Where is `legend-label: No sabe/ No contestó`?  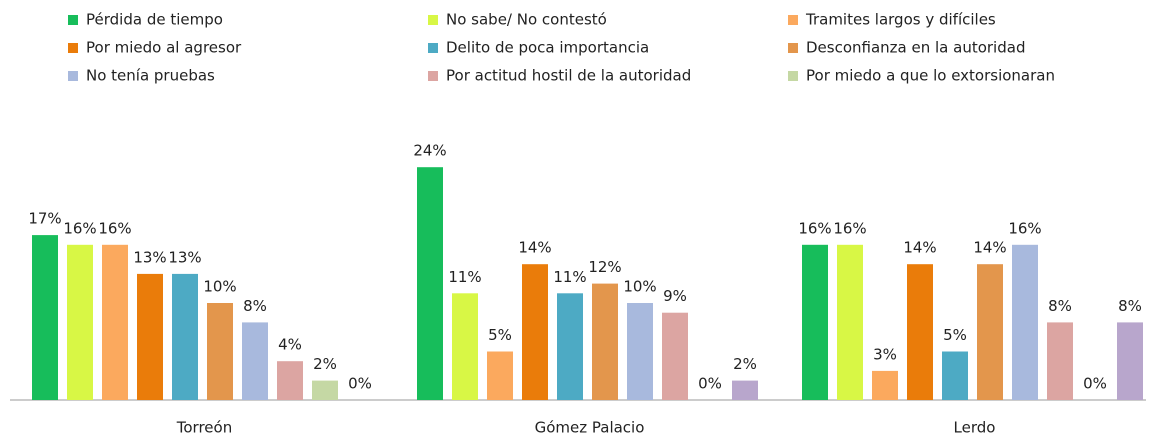 legend-label: No sabe/ No contestó is located at coordinates (526, 20).